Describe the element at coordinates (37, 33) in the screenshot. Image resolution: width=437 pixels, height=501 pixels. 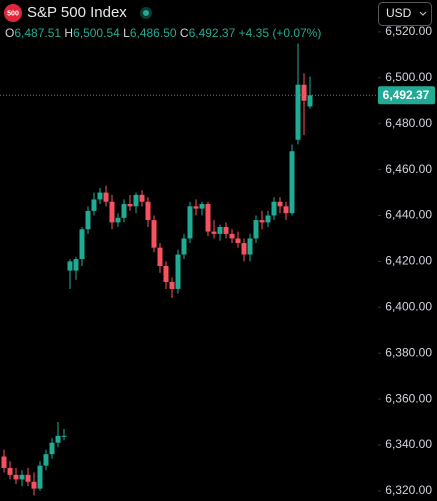
I see `legend-value: 6,487.51` at that location.